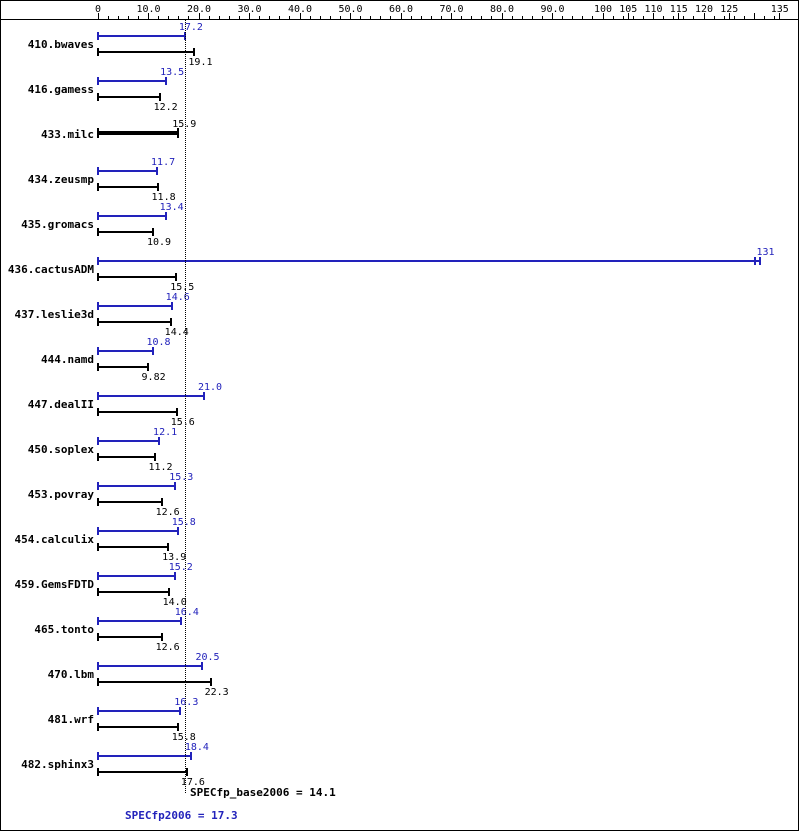  Describe the element at coordinates (401, 9) in the screenshot. I see `axis-tick-label: 60.0` at that location.